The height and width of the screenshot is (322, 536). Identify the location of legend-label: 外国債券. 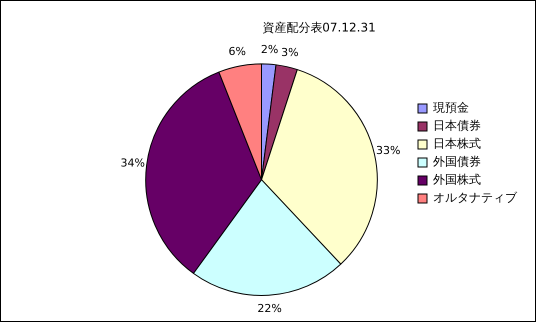
(457, 161).